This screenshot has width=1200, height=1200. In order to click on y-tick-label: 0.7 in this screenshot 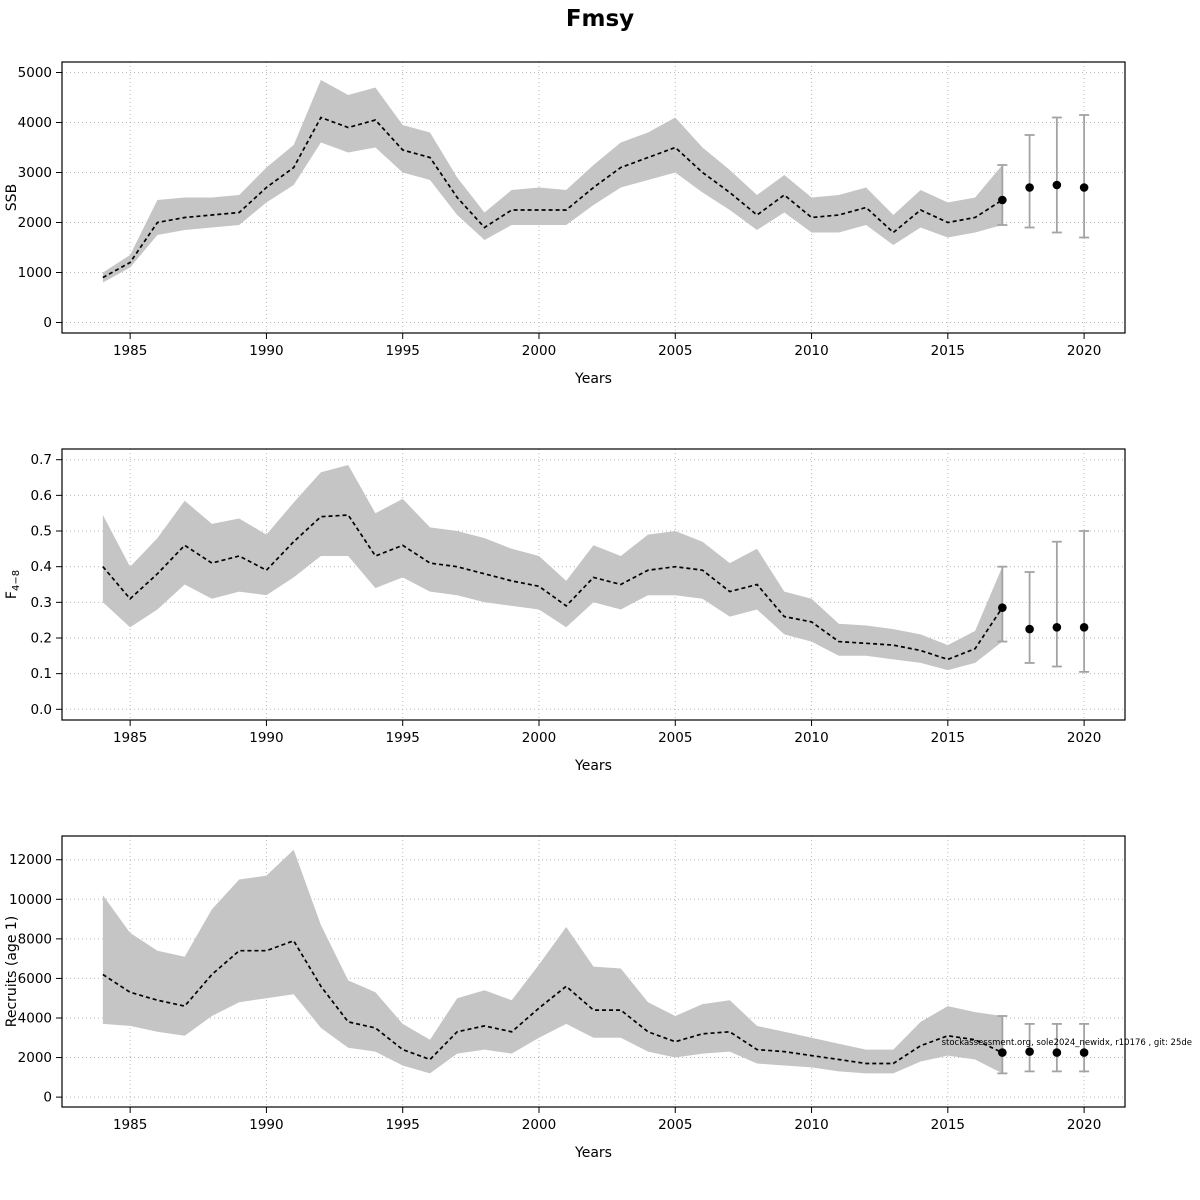, I will do `click(41, 460)`.